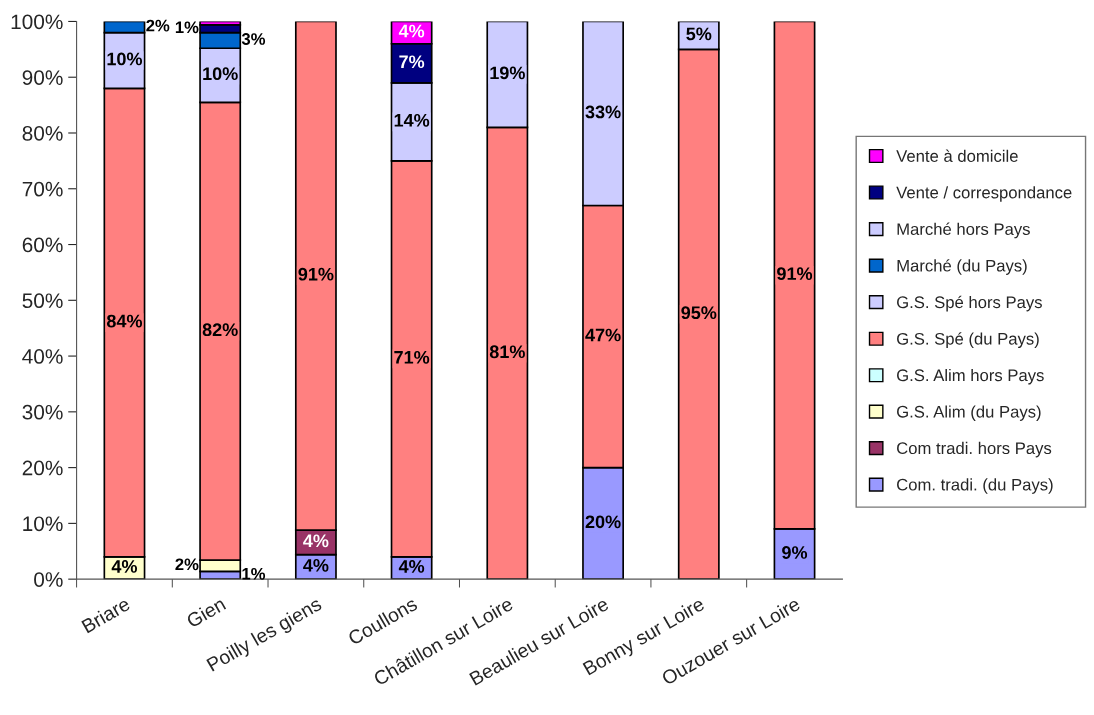  What do you see at coordinates (603, 335) in the screenshot?
I see `data-label: 47%` at bounding box center [603, 335].